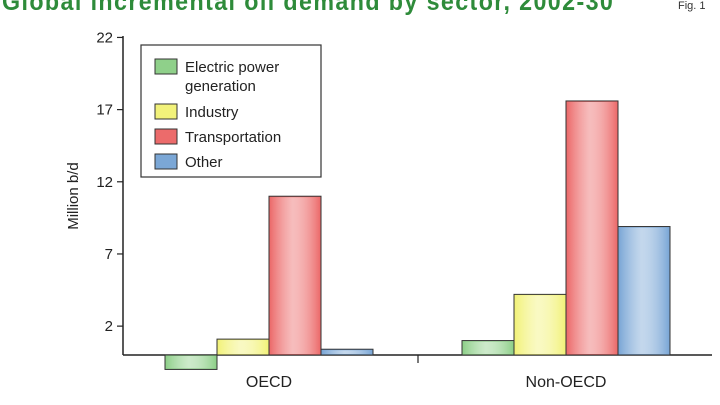  What do you see at coordinates (220, 86) in the screenshot?
I see `legend-label: generation` at bounding box center [220, 86].